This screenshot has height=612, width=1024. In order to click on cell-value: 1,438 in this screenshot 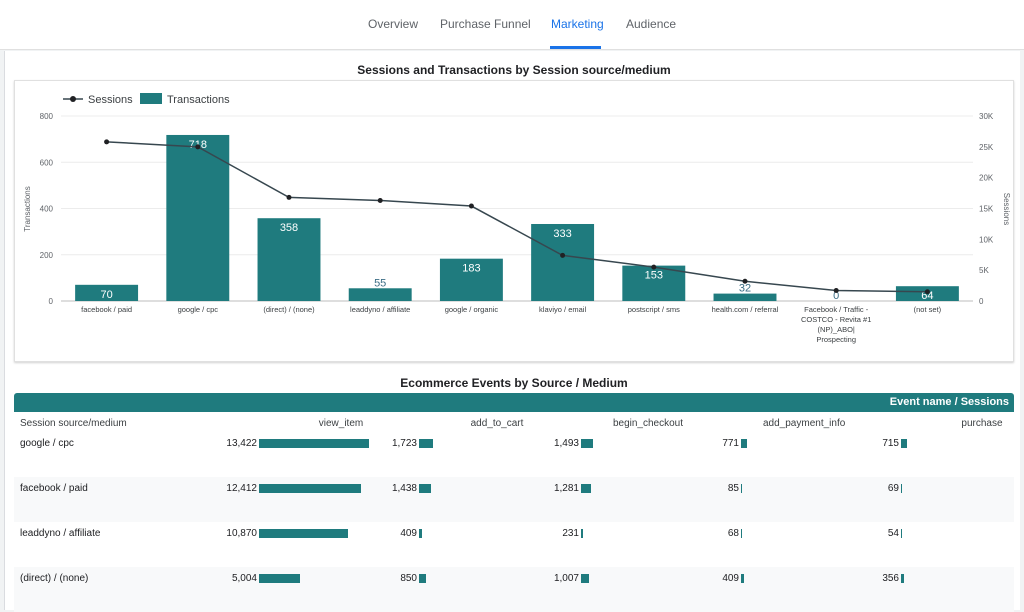, I will do `click(404, 488)`.